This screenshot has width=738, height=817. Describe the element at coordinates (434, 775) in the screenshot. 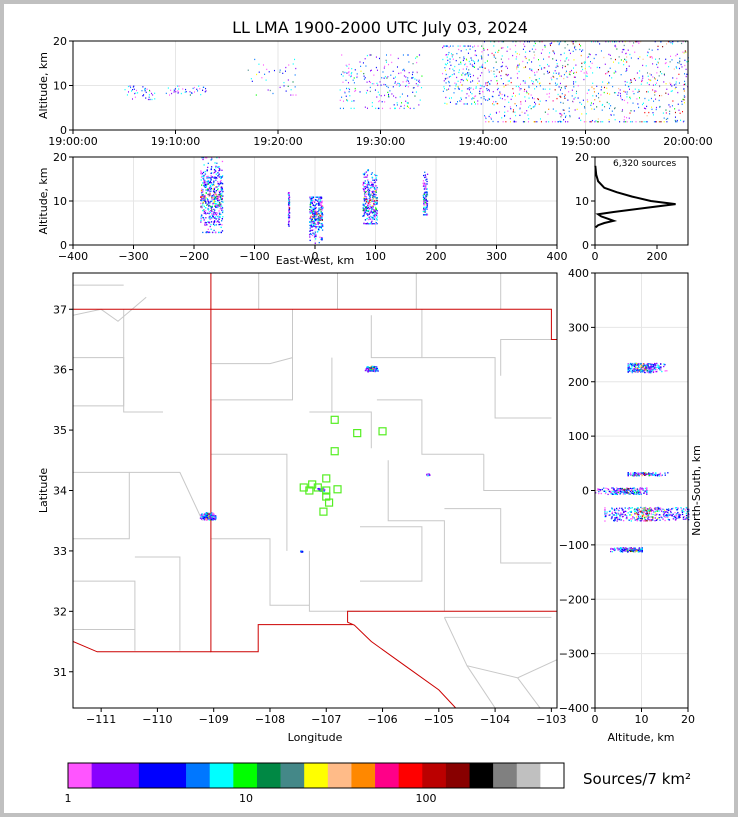

I see `colorbar-swatch` at that location.